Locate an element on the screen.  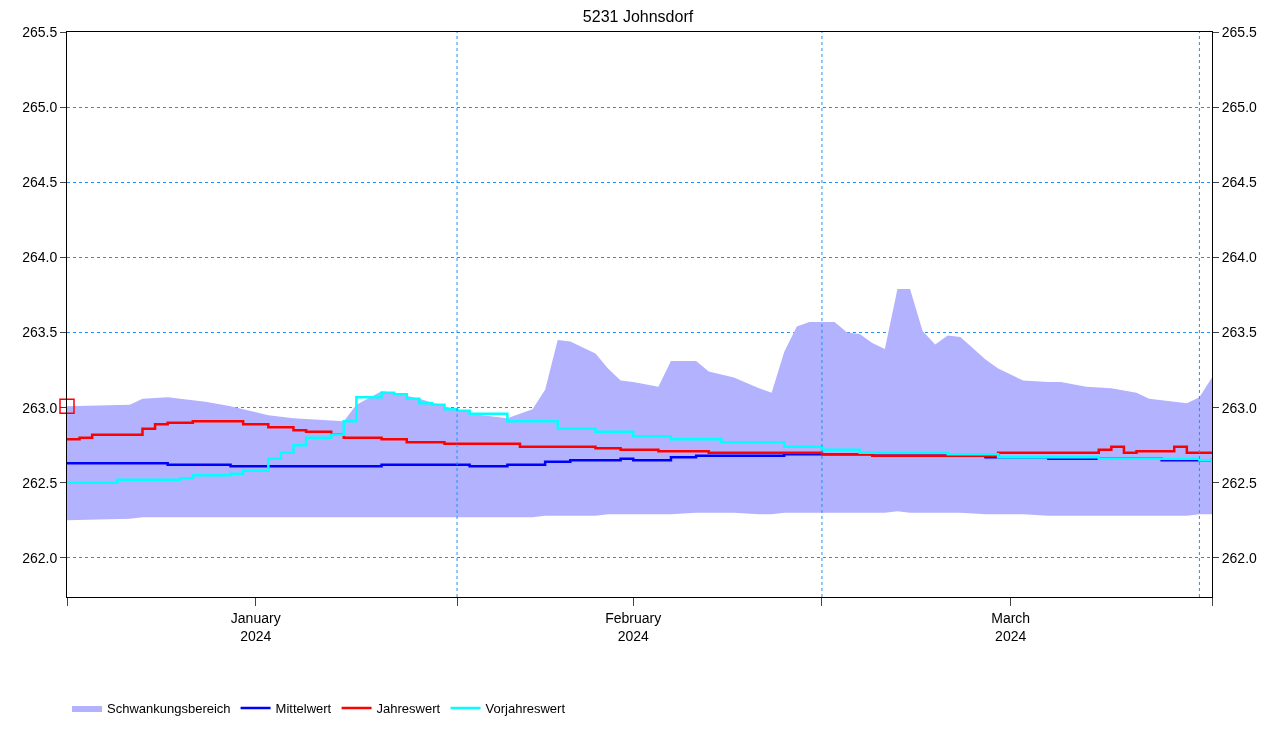
y-tick-label: 265.5 is located at coordinates (40, 31).